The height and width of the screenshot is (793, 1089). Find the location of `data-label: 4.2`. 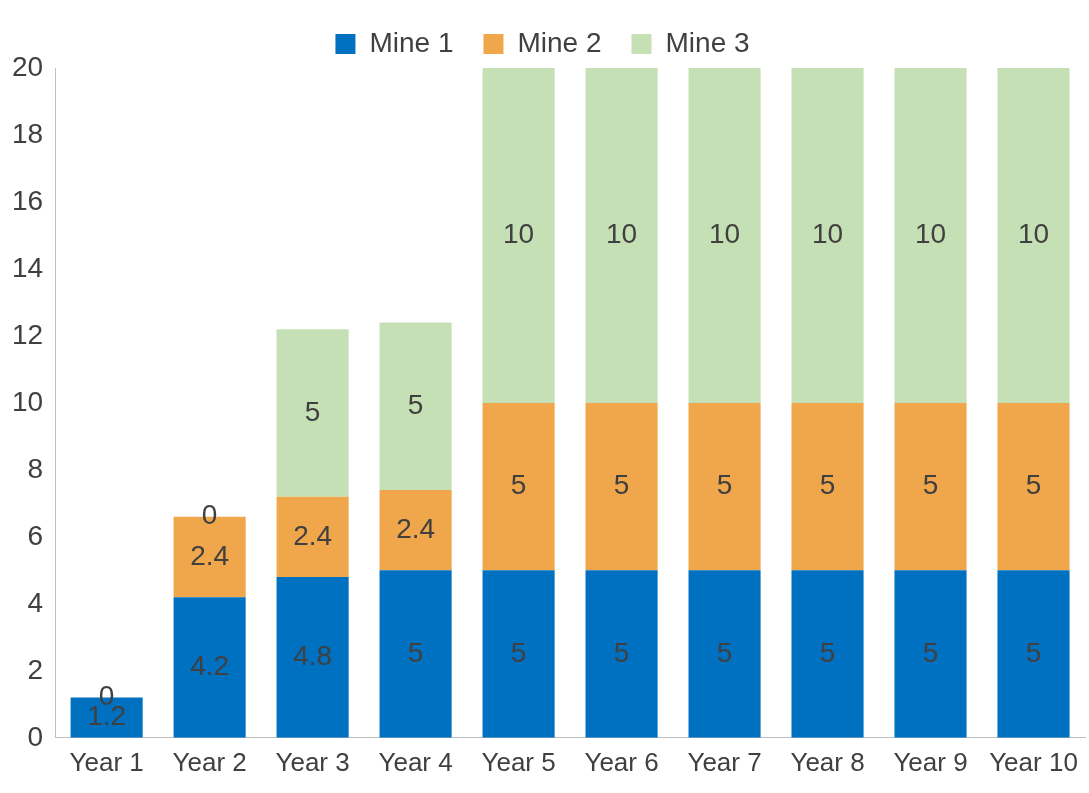

data-label: 4.2 is located at coordinates (210, 666).